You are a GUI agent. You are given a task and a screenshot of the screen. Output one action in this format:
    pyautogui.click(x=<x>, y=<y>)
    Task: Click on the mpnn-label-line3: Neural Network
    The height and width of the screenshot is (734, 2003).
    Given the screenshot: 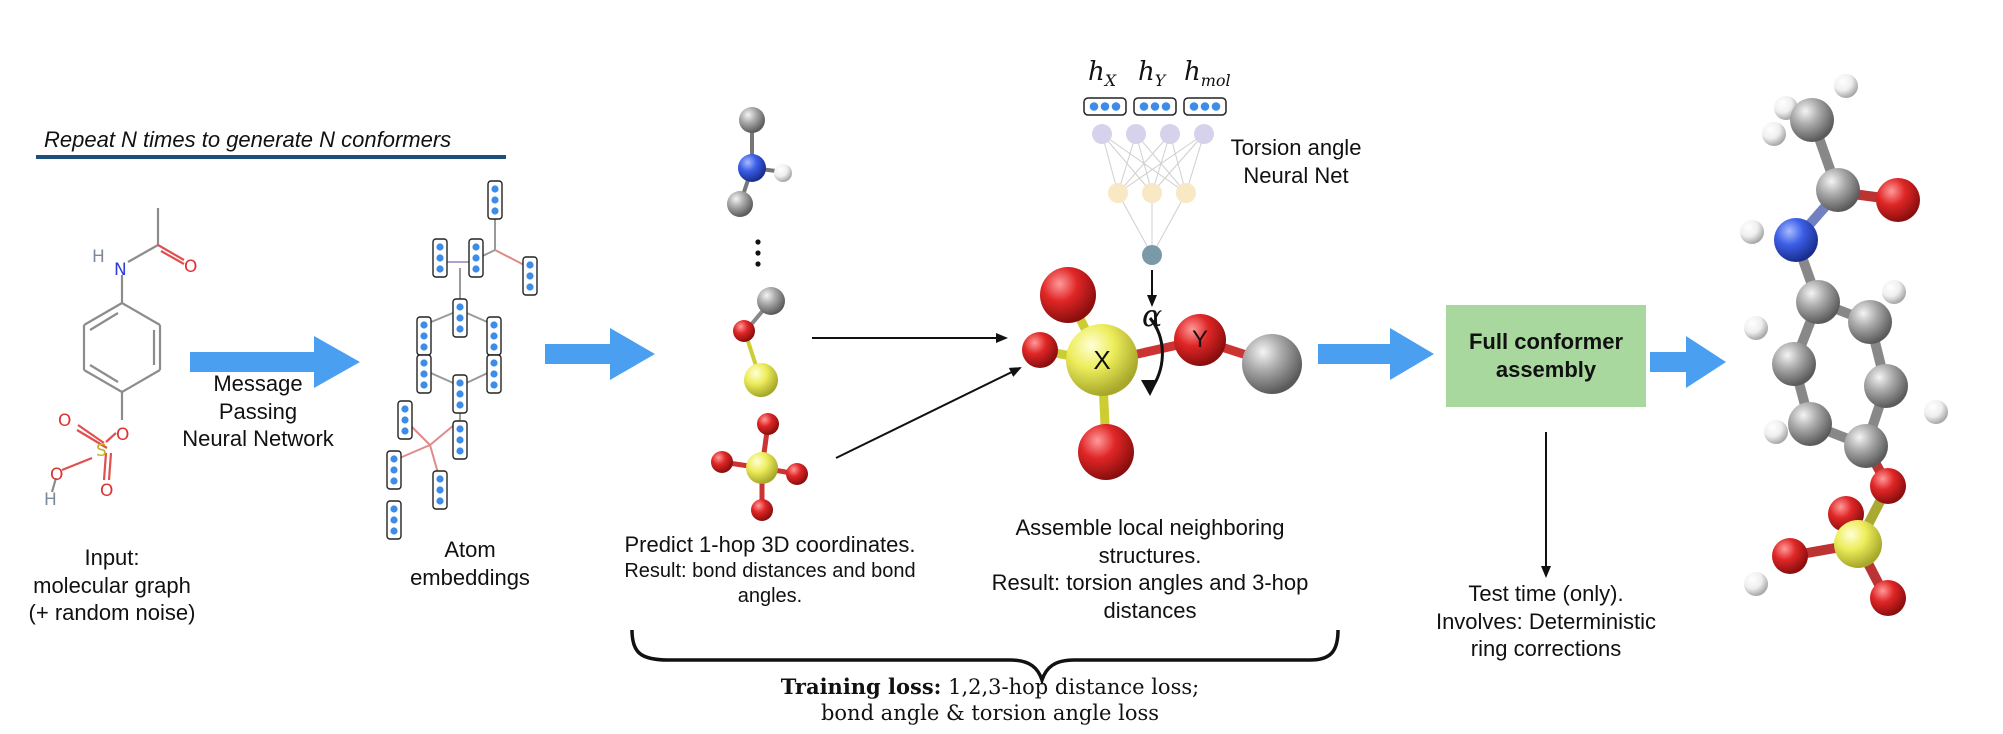 What is the action you would take?
    pyautogui.click(x=258, y=438)
    